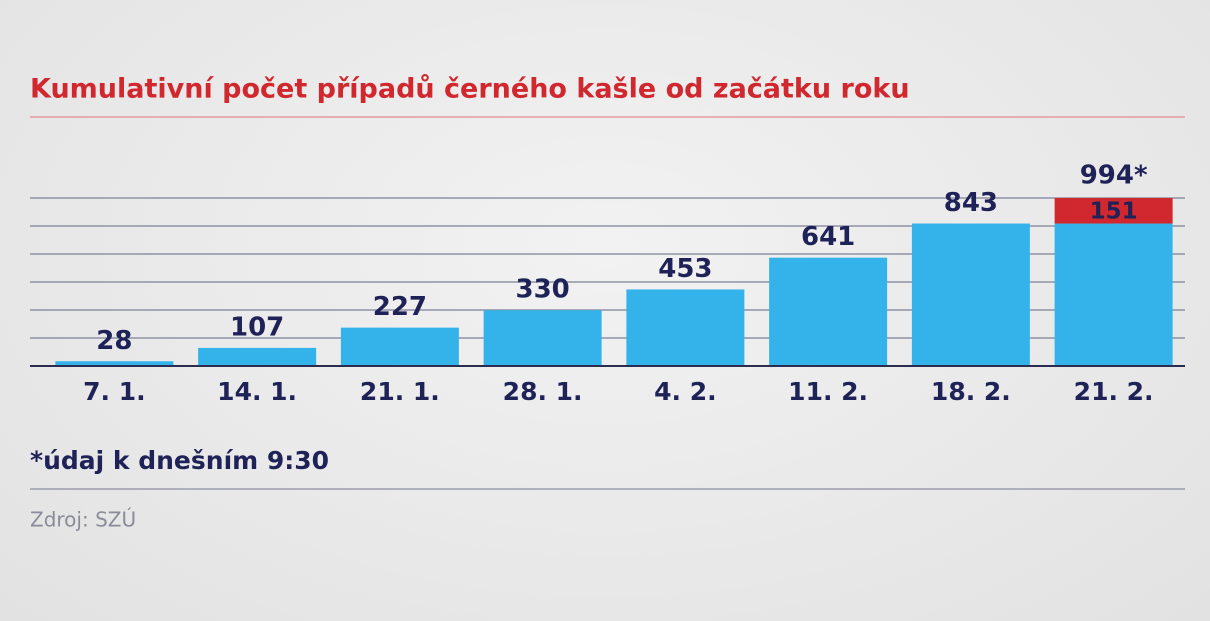 The width and height of the screenshot is (1210, 621). What do you see at coordinates (400, 391) in the screenshot?
I see `x-tick-label: 21. 1.` at bounding box center [400, 391].